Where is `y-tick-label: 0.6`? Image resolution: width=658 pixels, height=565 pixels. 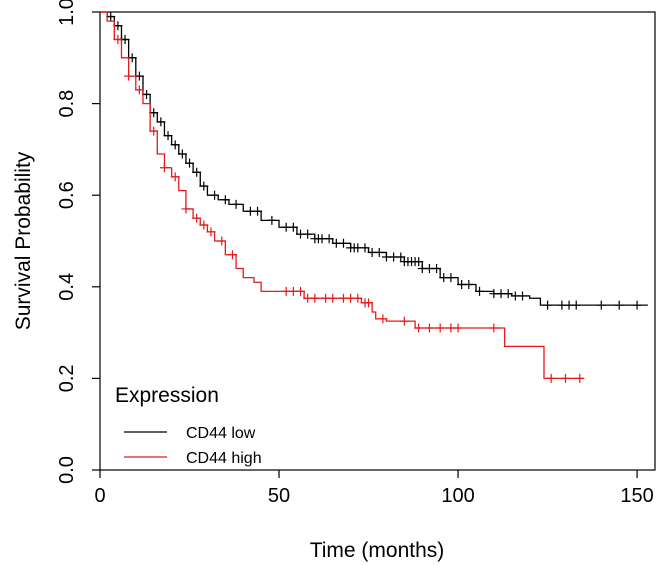
y-tick-label: 0.6 is located at coordinates (67, 195).